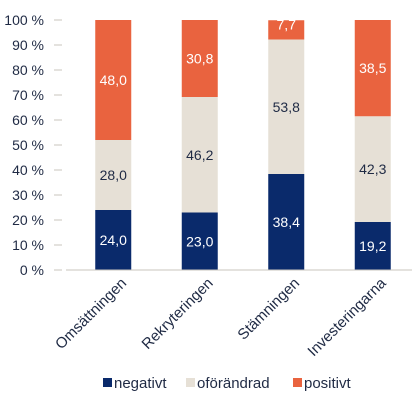 Image resolution: width=418 pixels, height=396 pixels. What do you see at coordinates (190, 382) in the screenshot?
I see `legend-swatch-oförändrad` at bounding box center [190, 382].